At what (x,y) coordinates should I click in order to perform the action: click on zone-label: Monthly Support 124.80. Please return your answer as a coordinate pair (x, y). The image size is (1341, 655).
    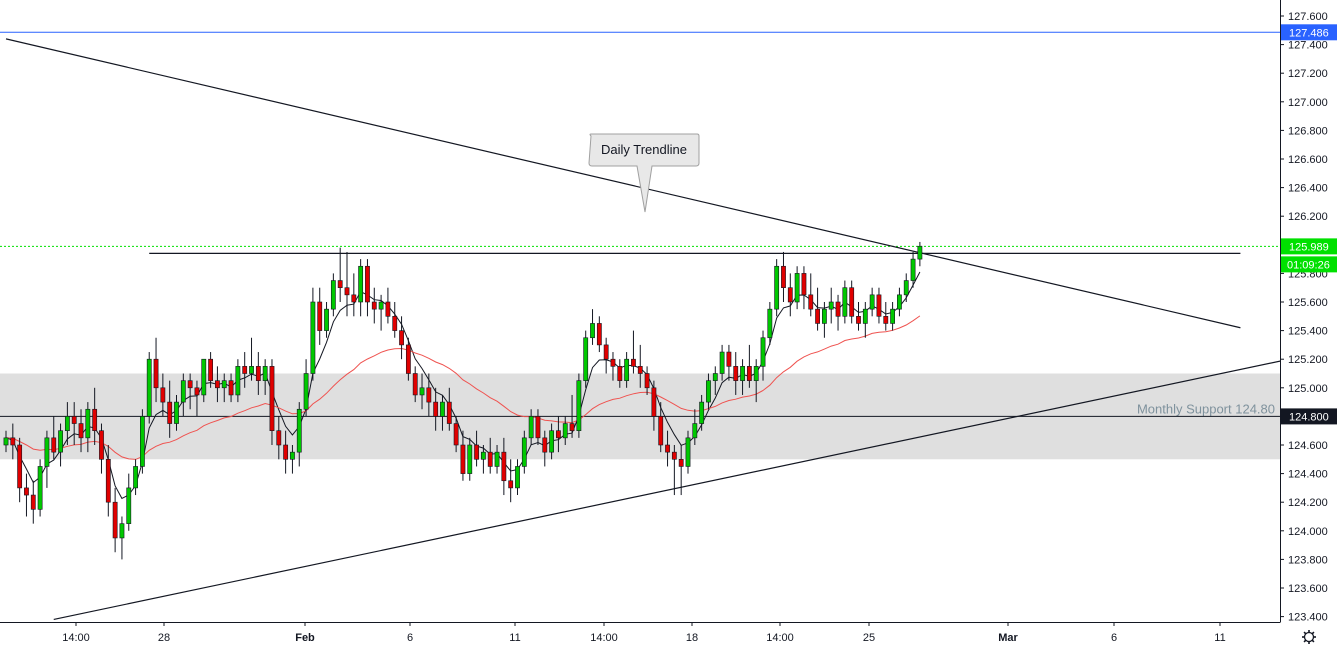
    Looking at the image, I should click on (1206, 408).